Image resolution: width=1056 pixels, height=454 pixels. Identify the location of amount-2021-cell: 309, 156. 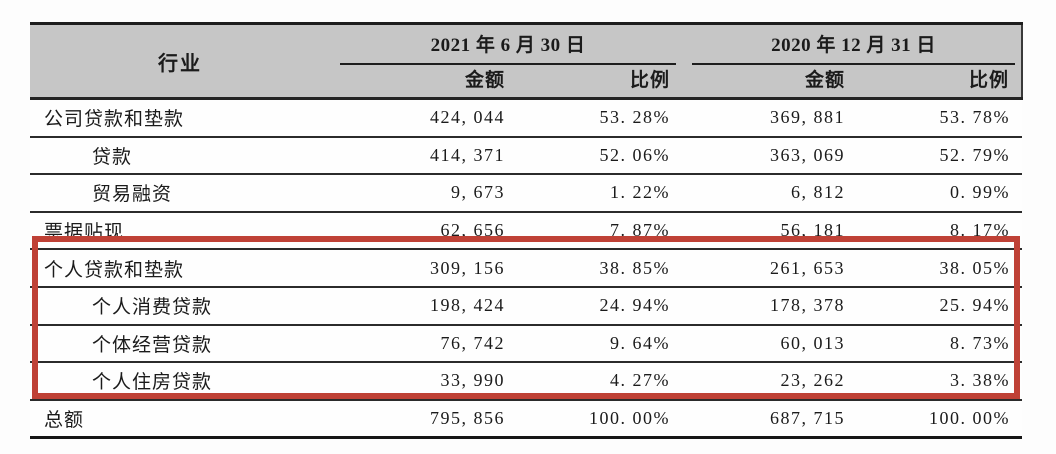
(423, 268).